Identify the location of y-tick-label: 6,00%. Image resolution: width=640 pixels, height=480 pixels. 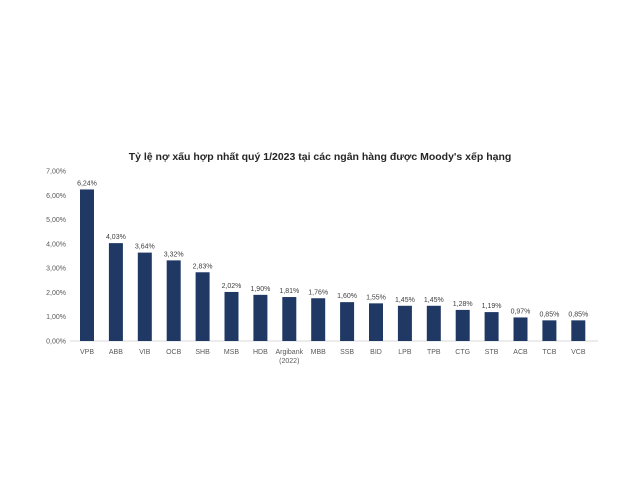
(56, 196).